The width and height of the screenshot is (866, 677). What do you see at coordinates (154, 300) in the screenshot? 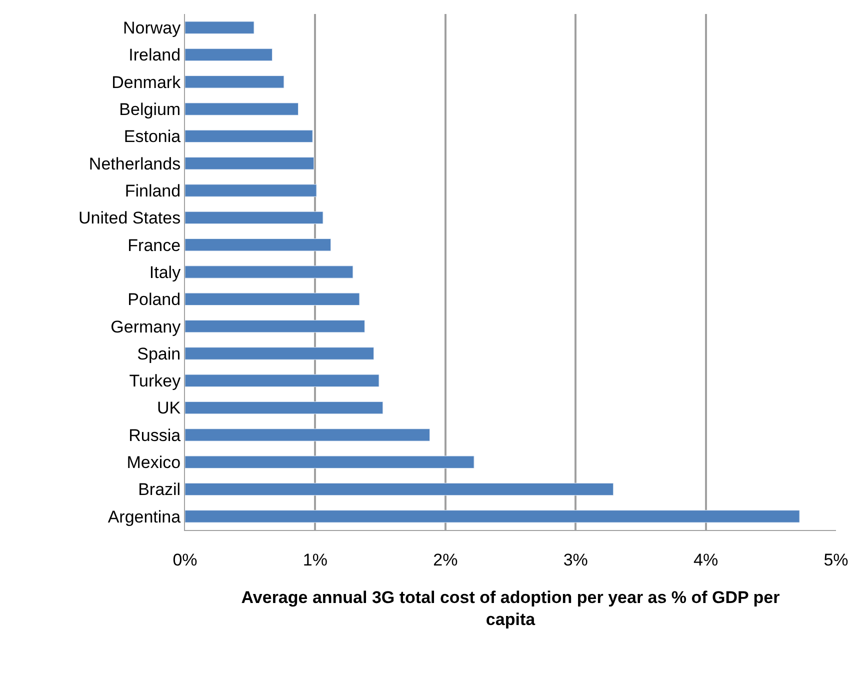
I see `y-tick-label: Poland` at bounding box center [154, 300].